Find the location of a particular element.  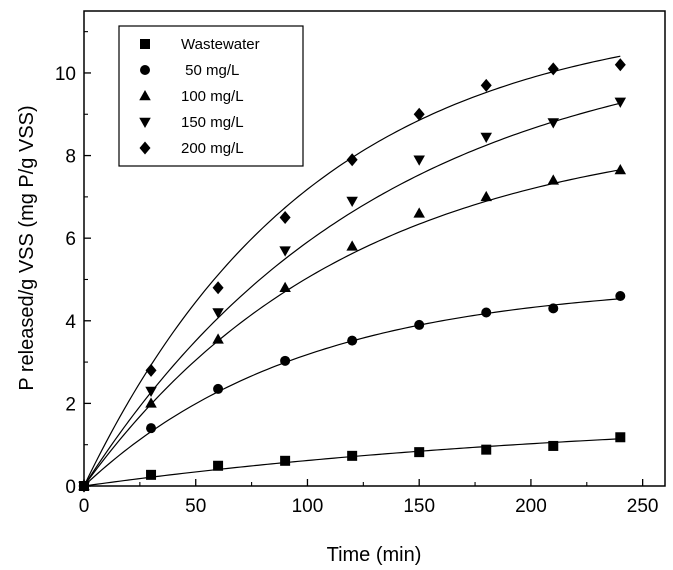

legend-label-1: 50 mg/L is located at coordinates (210, 70).